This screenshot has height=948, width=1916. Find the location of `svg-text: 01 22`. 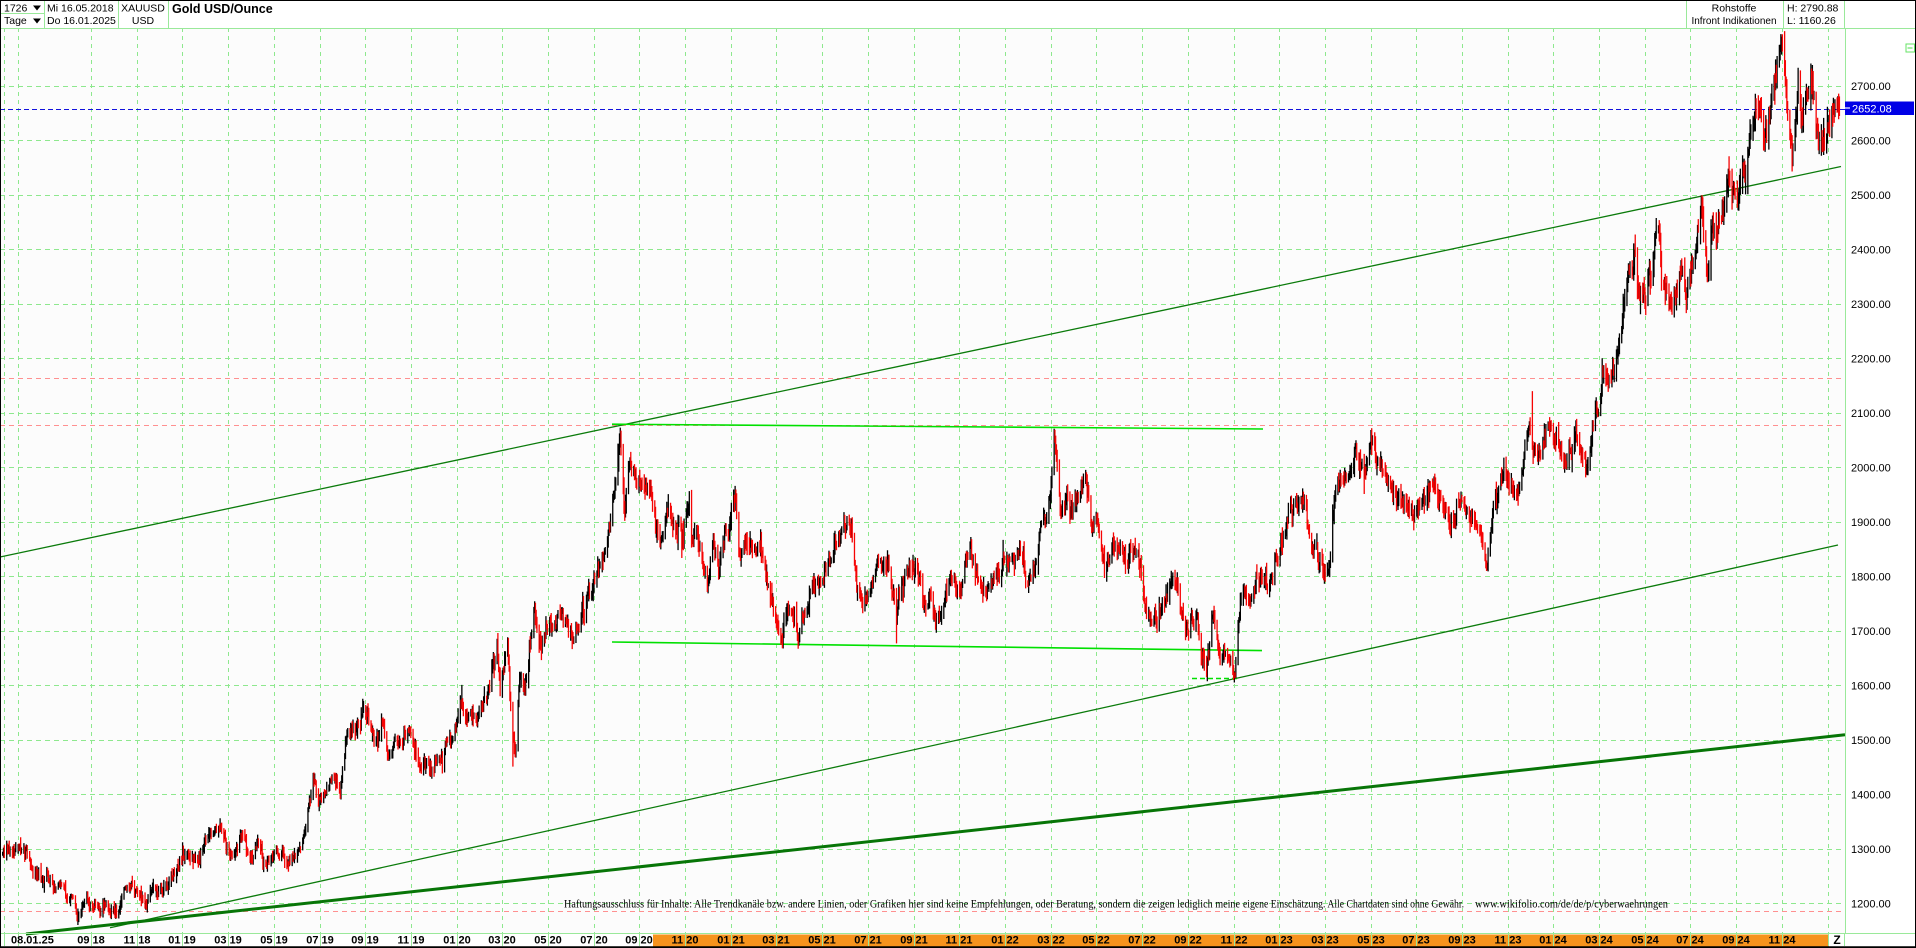

svg-text: 01 22 is located at coordinates (1005, 941).